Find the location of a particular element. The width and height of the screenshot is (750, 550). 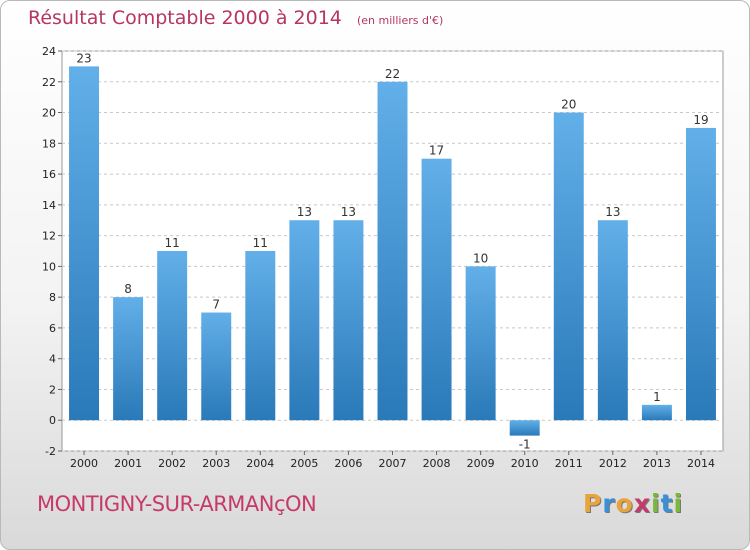

x-tick-label: 2013 is located at coordinates (657, 463).